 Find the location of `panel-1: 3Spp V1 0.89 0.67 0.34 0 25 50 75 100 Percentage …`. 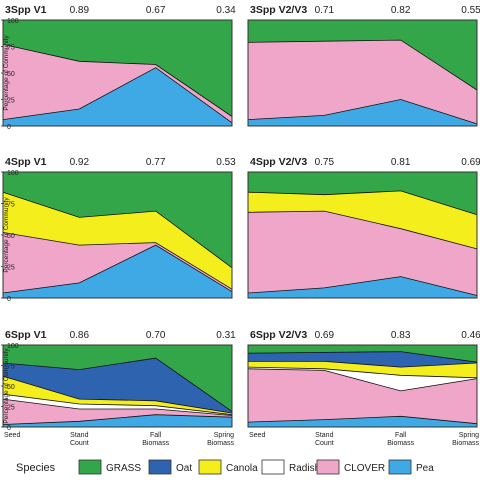

panel-1: 3Spp V1 0.89 0.67 0.34 0 25 50 75 100 Percentage … is located at coordinates (118, 67).